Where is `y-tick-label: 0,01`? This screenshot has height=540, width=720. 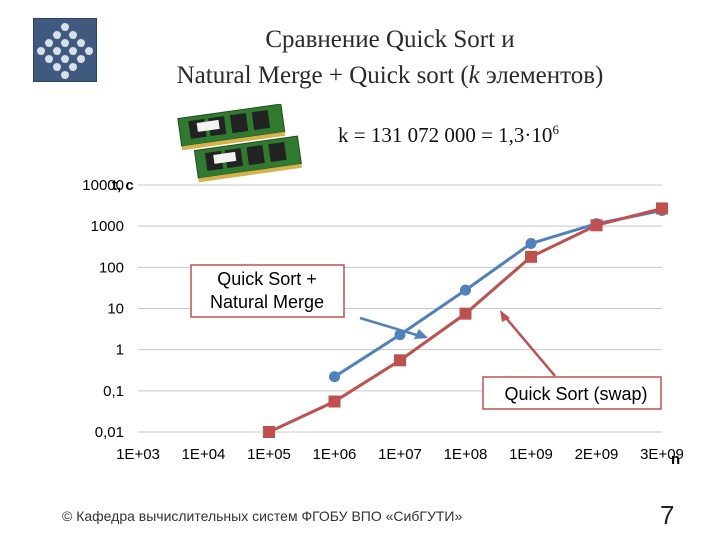 y-tick-label: 0,01 is located at coordinates (109, 432).